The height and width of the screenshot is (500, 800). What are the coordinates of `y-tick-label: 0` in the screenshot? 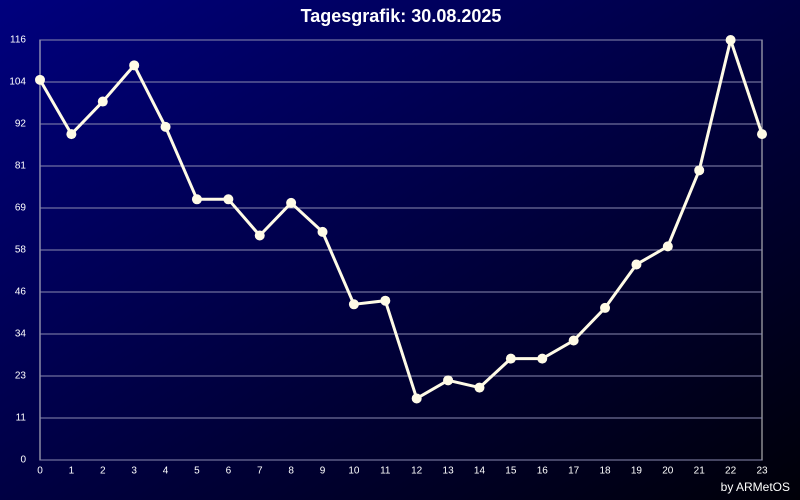 It's located at (23, 460).